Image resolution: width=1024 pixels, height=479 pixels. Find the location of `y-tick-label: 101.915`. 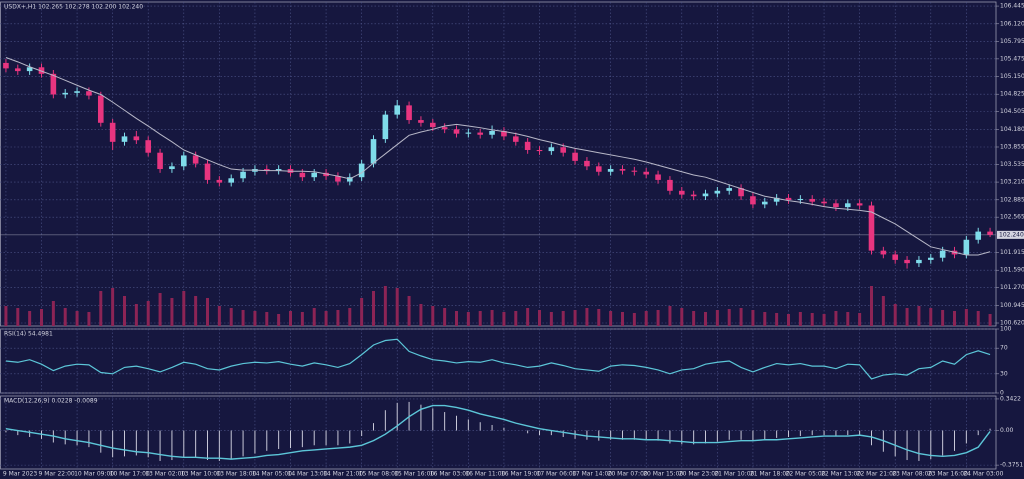

y-tick-label: 101.915 is located at coordinates (1012, 252).